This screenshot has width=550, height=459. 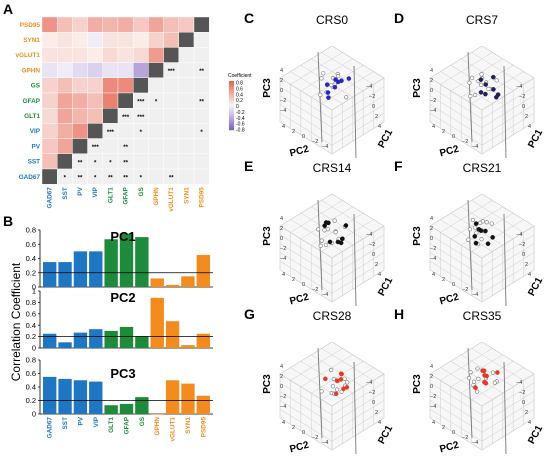 I want to click on pca-tick-pc2: −4, so click(x=475, y=443).